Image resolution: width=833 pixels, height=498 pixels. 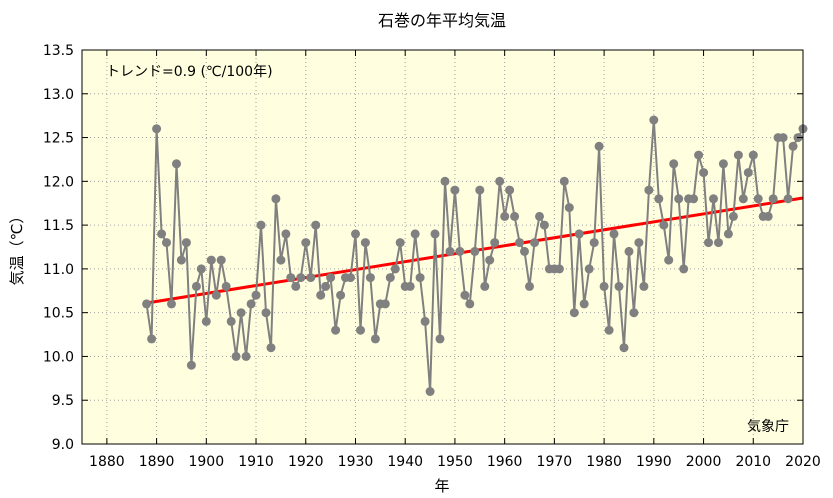 What do you see at coordinates (753, 155) in the screenshot?
I see `data-point-2010` at bounding box center [753, 155].